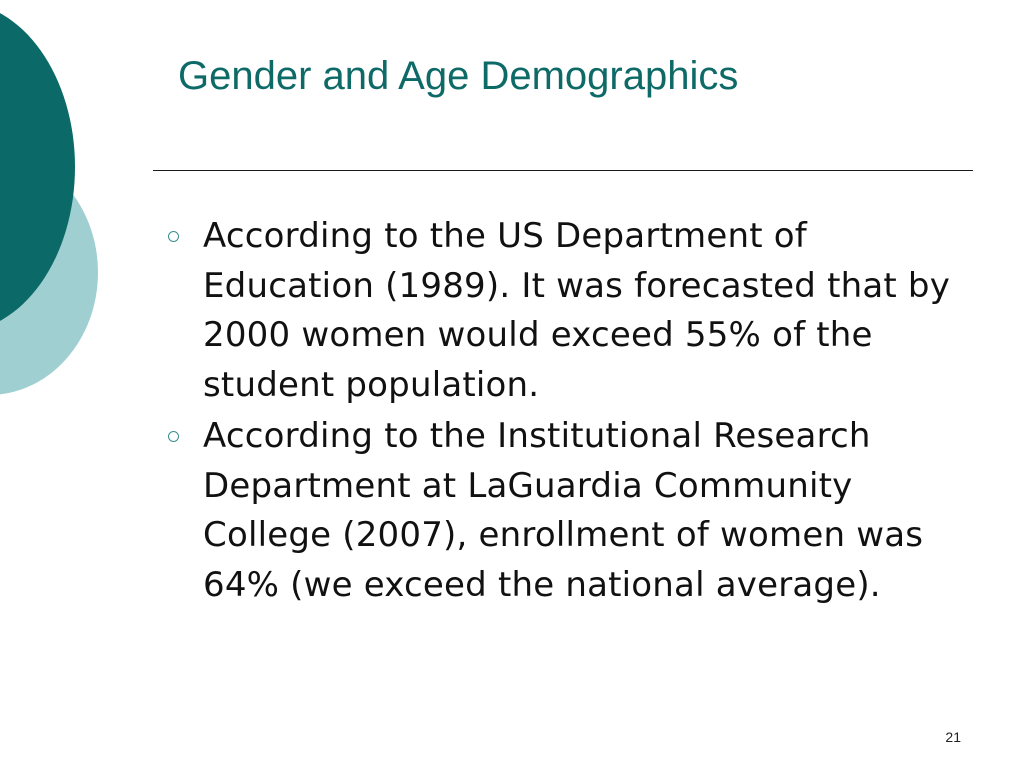 The image size is (1024, 768). What do you see at coordinates (458, 76) in the screenshot?
I see `slide-title: Gender and Age Demographics` at bounding box center [458, 76].